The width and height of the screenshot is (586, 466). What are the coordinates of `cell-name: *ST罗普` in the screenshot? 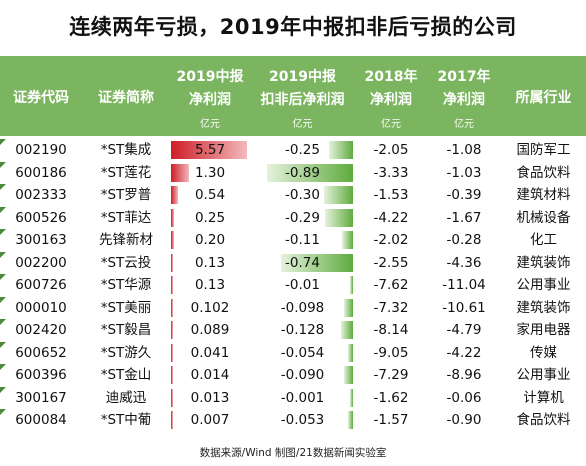 It's located at (126, 195).